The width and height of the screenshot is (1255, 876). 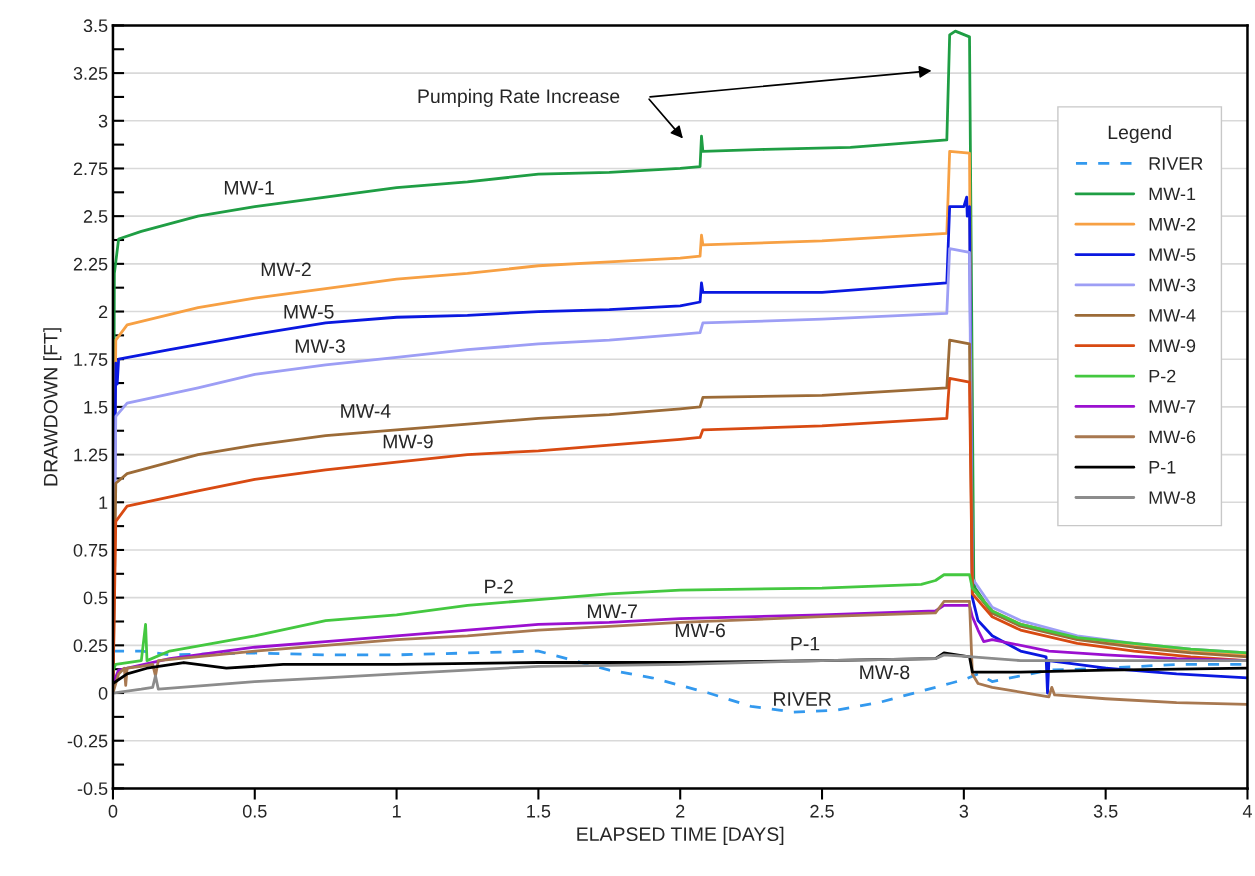 I want to click on y-tick-label: 1, so click(x=103, y=502).